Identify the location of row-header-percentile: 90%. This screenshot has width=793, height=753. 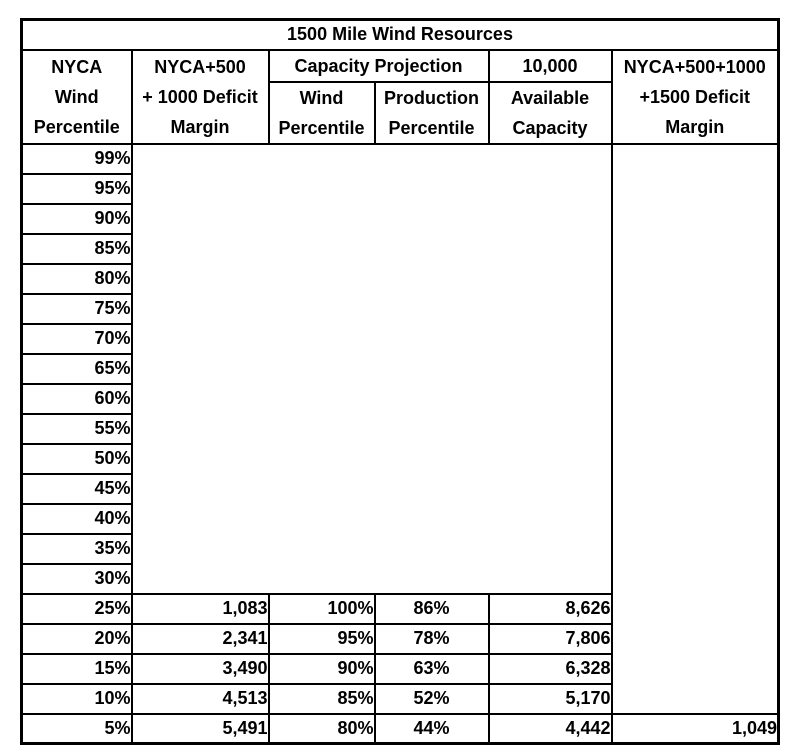
(76, 218).